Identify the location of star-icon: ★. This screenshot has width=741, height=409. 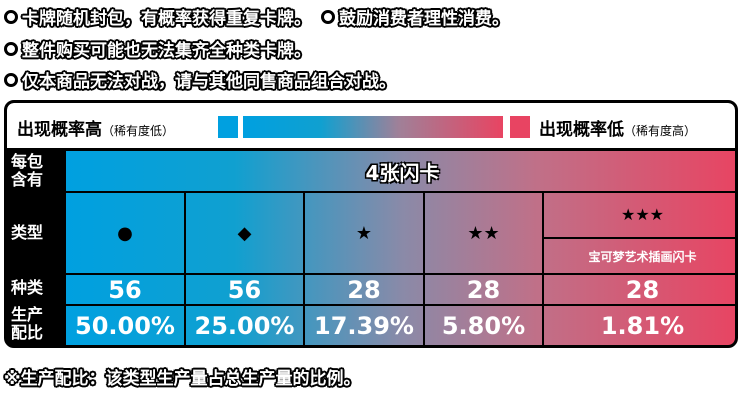
(364, 233).